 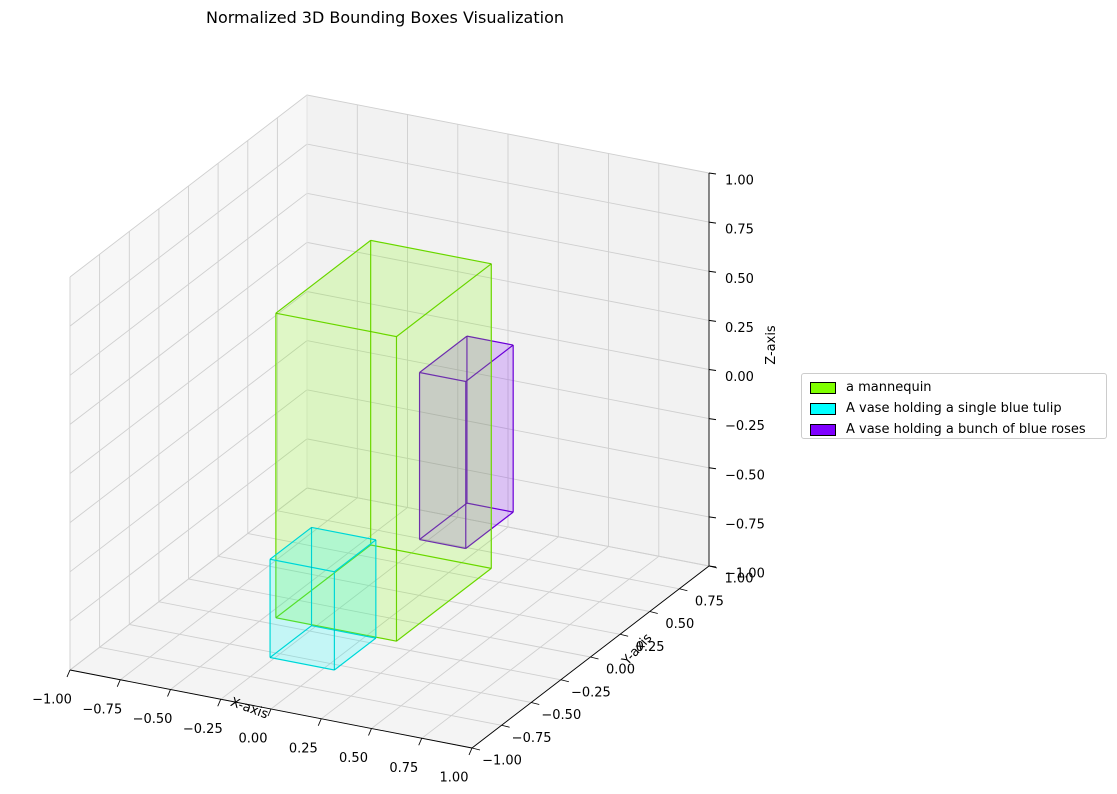 I want to click on legend-item: a mannequin, so click(x=954, y=387).